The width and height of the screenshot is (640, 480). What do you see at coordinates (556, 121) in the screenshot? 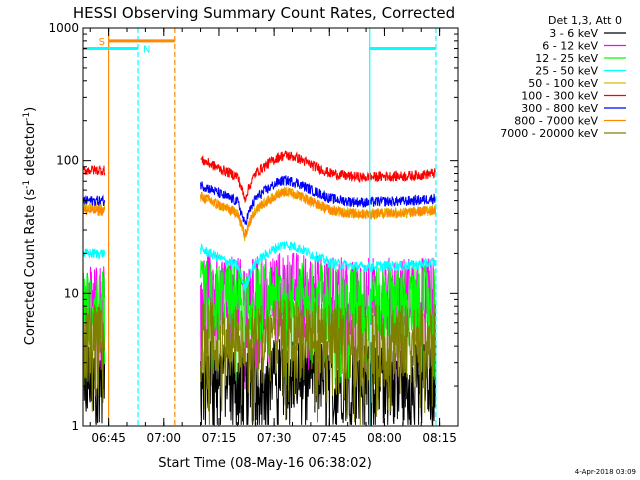
I see `legend-label: 800 - 7000 keV` at bounding box center [556, 121].